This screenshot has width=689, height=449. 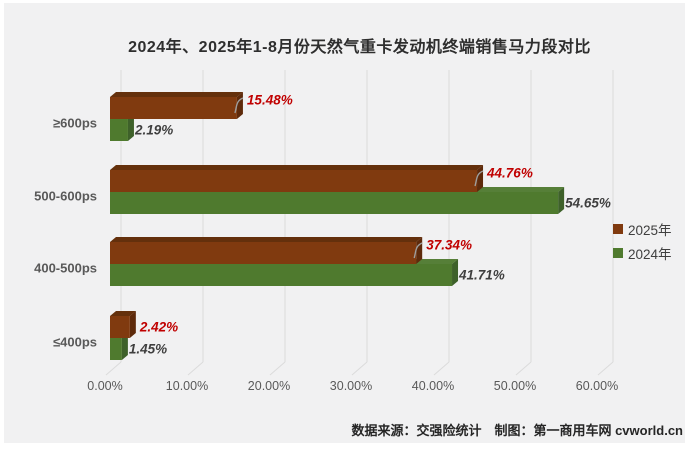 What do you see at coordinates (173, 108) in the screenshot?
I see `bar-2025-row0` at bounding box center [173, 108].